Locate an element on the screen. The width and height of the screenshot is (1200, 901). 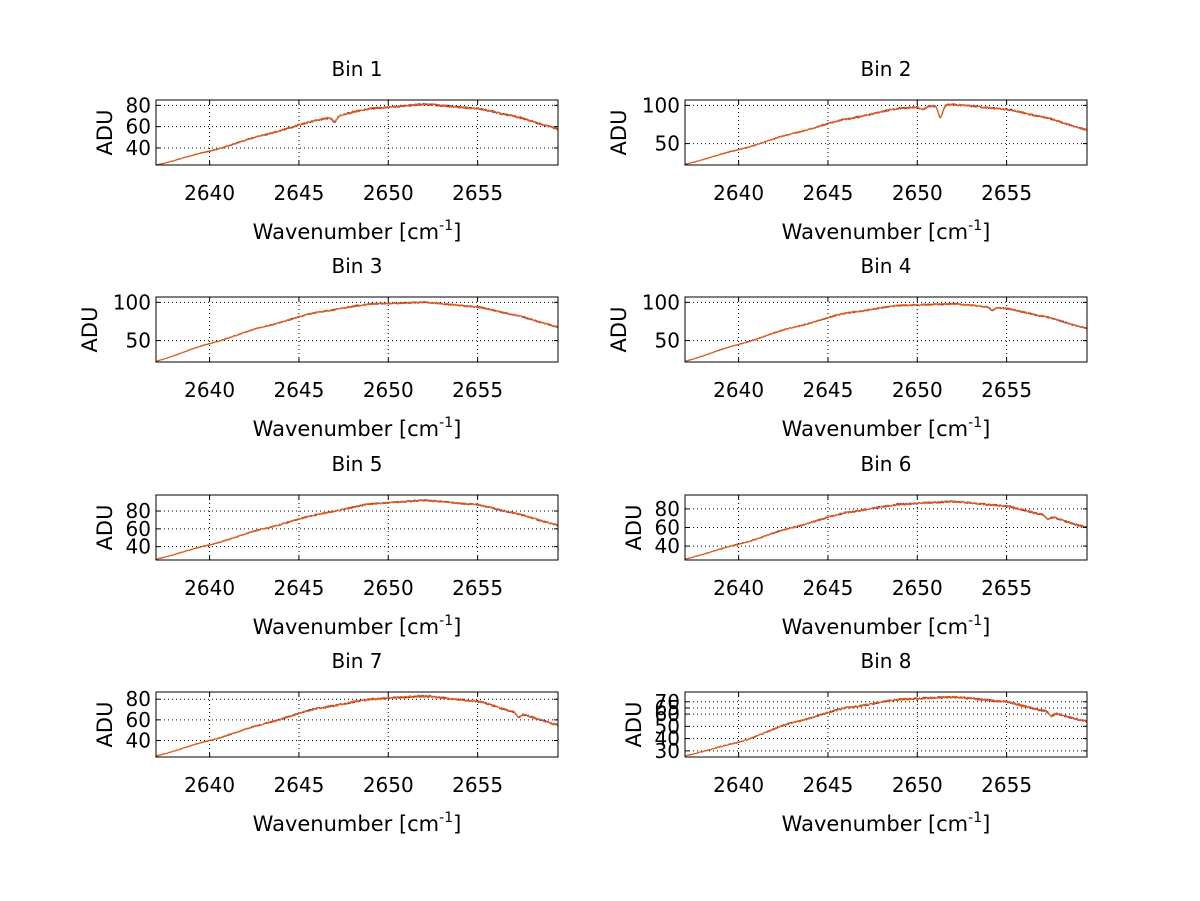
y-tick-label: 65 is located at coordinates (667, 708).